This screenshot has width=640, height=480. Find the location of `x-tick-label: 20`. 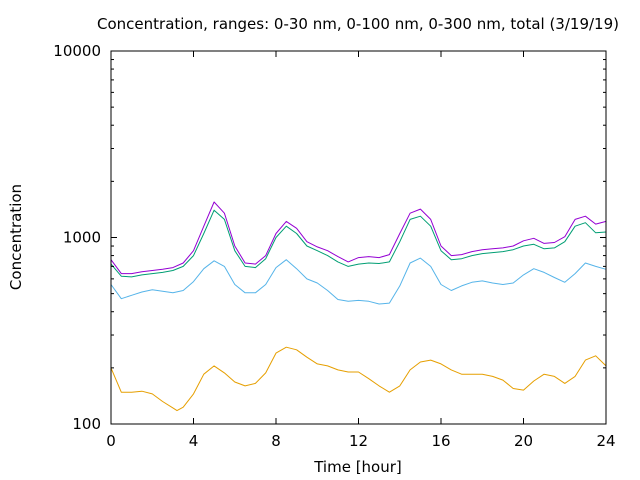

x-tick-label: 20 is located at coordinates (523, 441).